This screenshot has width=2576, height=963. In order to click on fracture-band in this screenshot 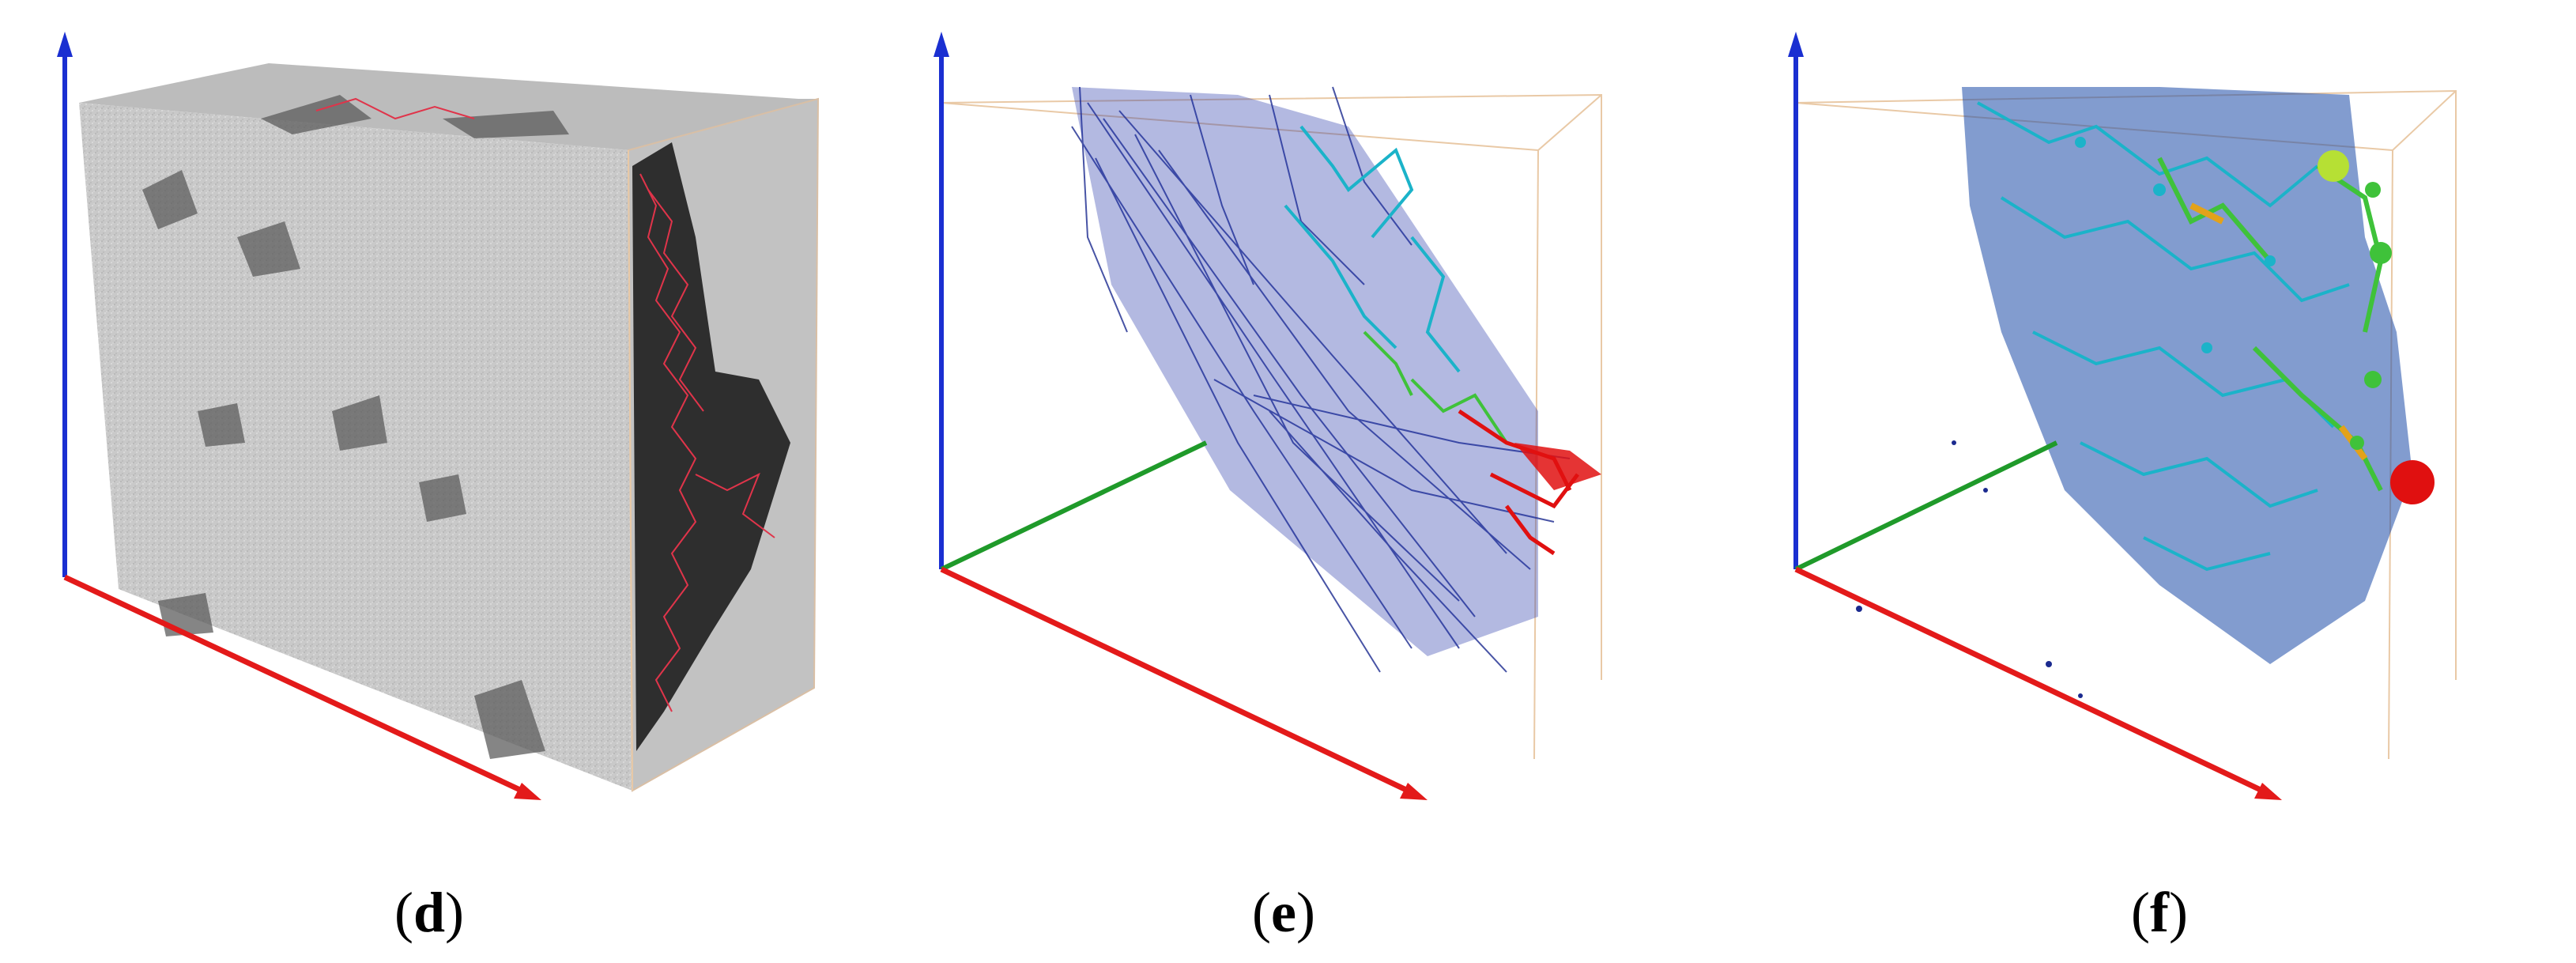, I will do `click(711, 446)`.